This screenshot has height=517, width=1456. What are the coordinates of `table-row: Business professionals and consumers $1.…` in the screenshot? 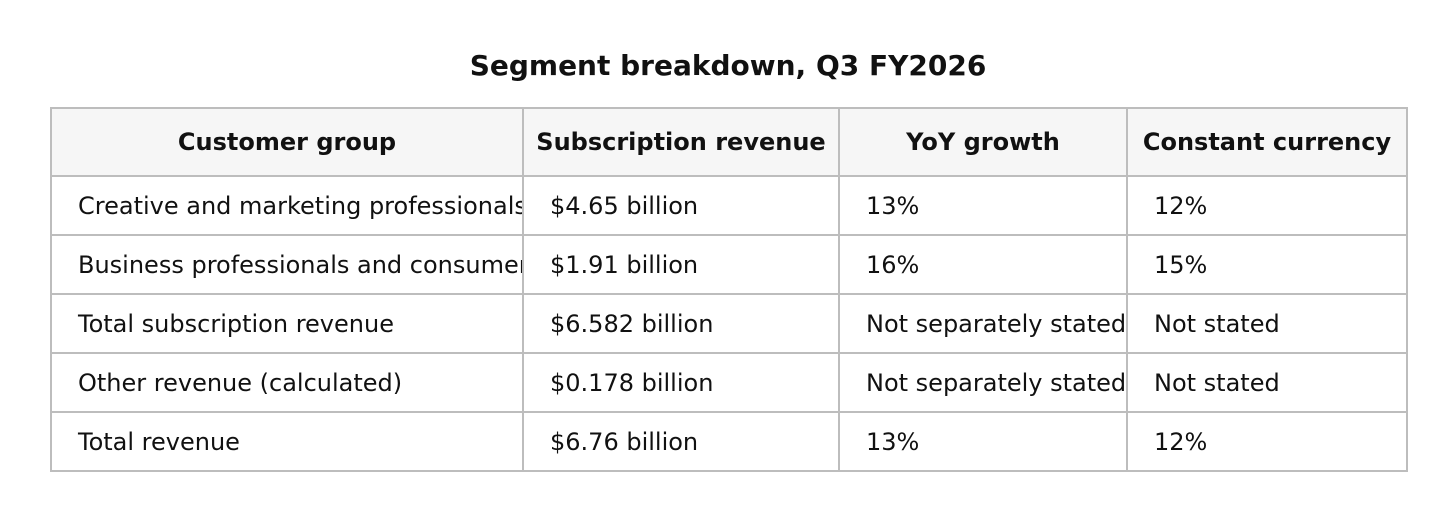 It's located at (729, 264).